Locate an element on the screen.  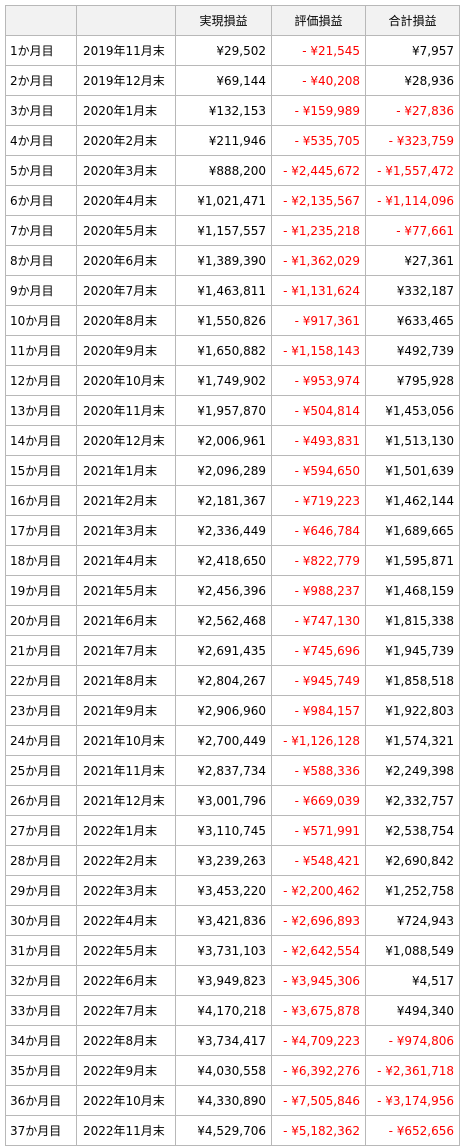
date-cell: 2021年2月末 is located at coordinates (126, 500).